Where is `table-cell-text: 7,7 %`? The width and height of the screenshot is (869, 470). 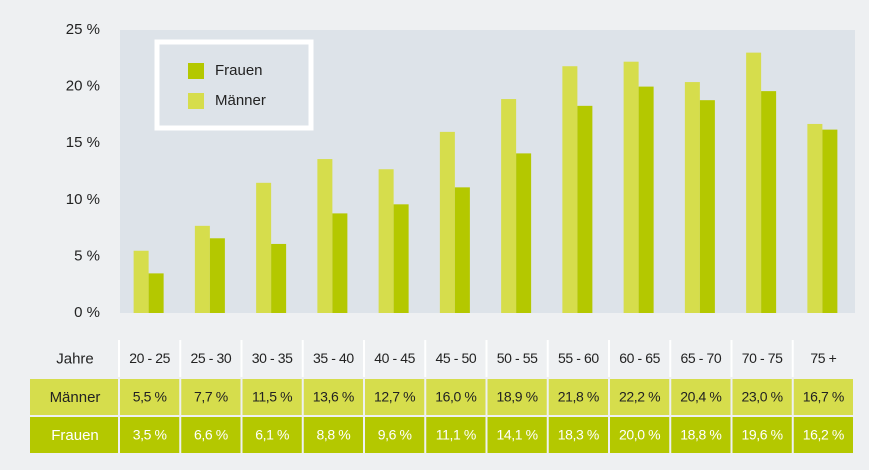
table-cell-text: 7,7 % is located at coordinates (211, 397).